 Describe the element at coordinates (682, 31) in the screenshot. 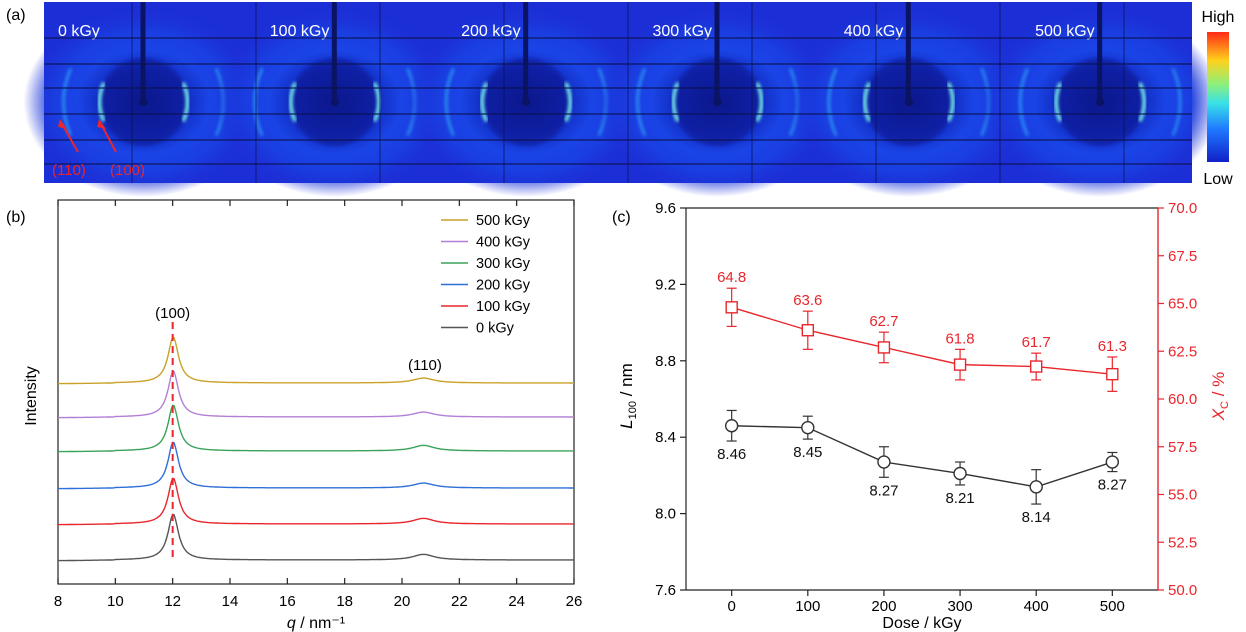

I see `dose-label: 300 kGy` at that location.